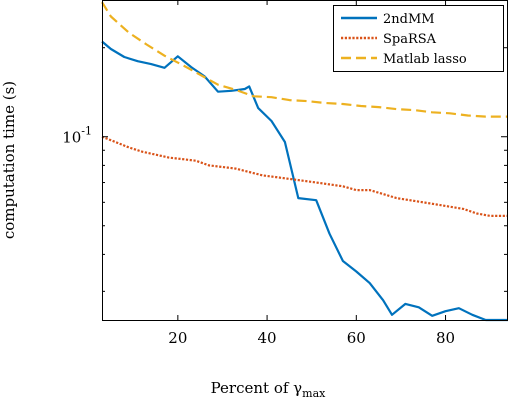  What do you see at coordinates (269, 389) in the screenshot?
I see `x-axis-label: Percent of γmax` at bounding box center [269, 389].